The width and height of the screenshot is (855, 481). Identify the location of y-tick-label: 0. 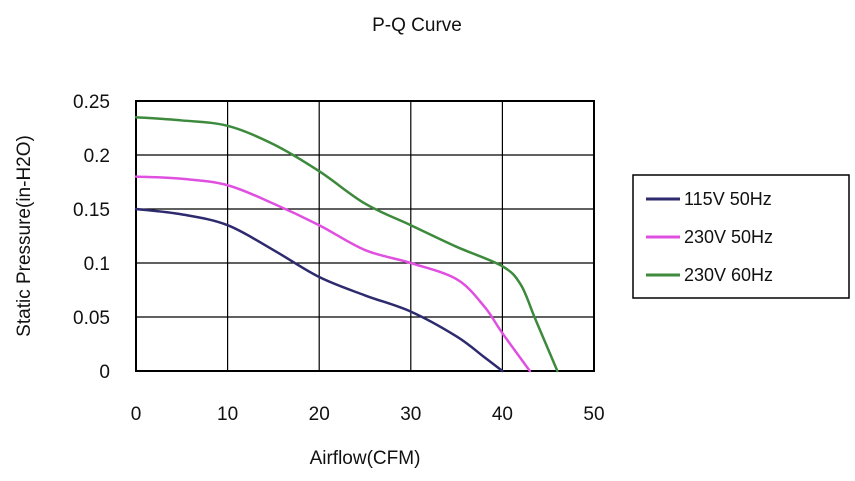
(104, 372).